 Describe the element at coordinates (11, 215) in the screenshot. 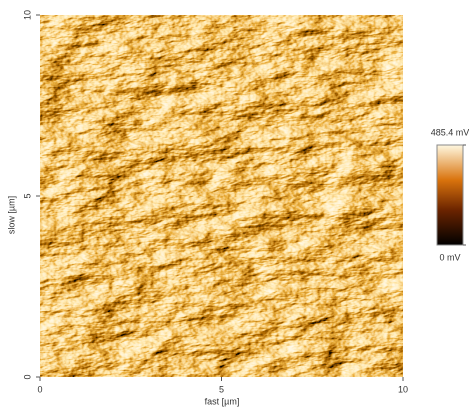

I see `y-axis-label: slow [µm]` at that location.